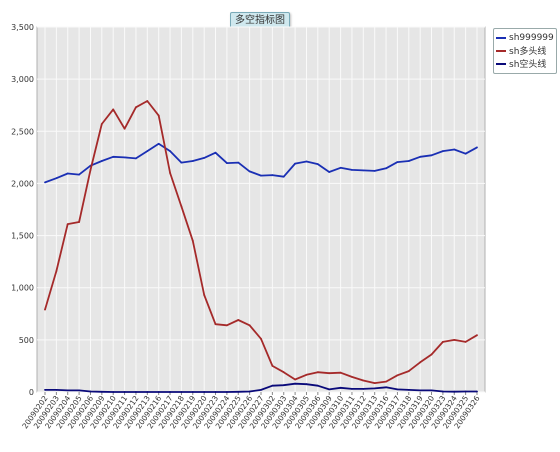 This screenshot has width=560, height=452. What do you see at coordinates (22, 288) in the screenshot?
I see `y-tick-label: 1,000` at bounding box center [22, 288].